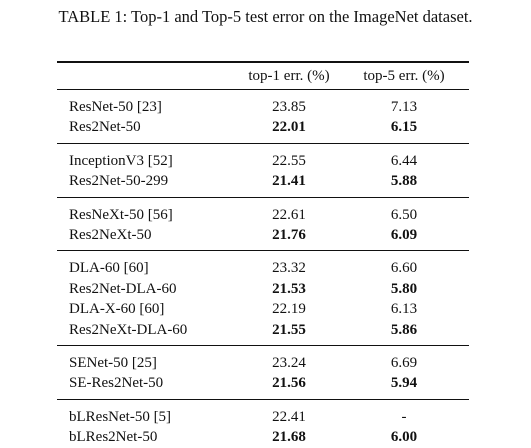 This screenshot has width=531, height=448. What do you see at coordinates (115, 107) in the screenshot?
I see `row-name: ResNet-50 [23]` at bounding box center [115, 107].